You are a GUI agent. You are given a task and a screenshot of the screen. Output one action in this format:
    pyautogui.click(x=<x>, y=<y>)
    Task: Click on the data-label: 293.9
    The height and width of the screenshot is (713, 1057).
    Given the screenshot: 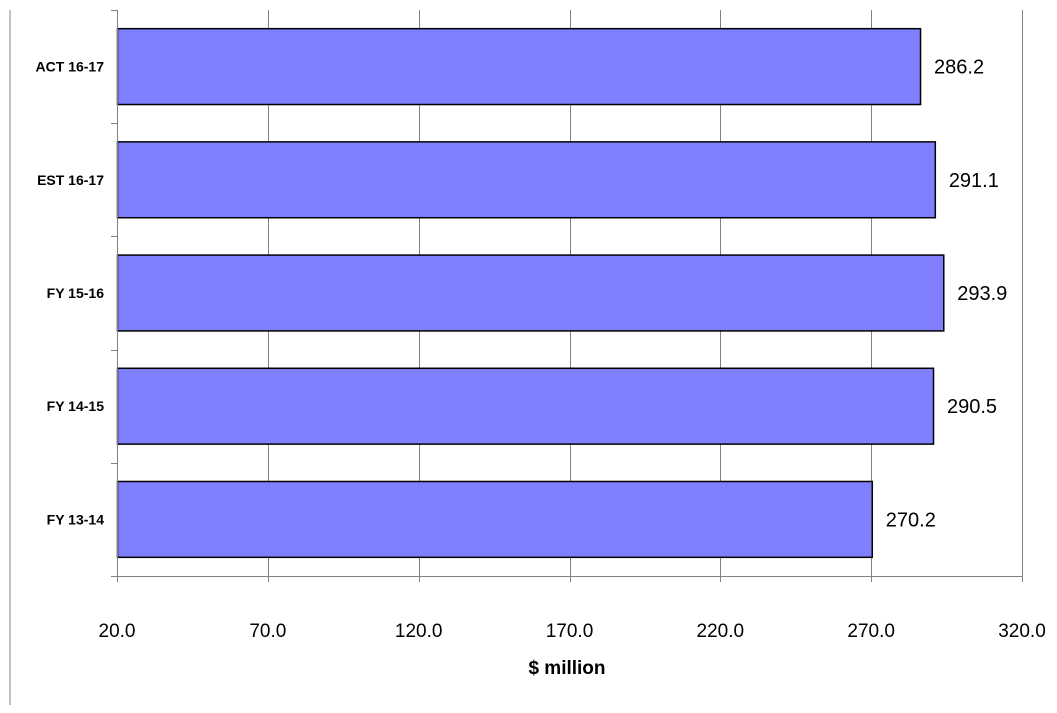 What is the action you would take?
    pyautogui.click(x=982, y=294)
    